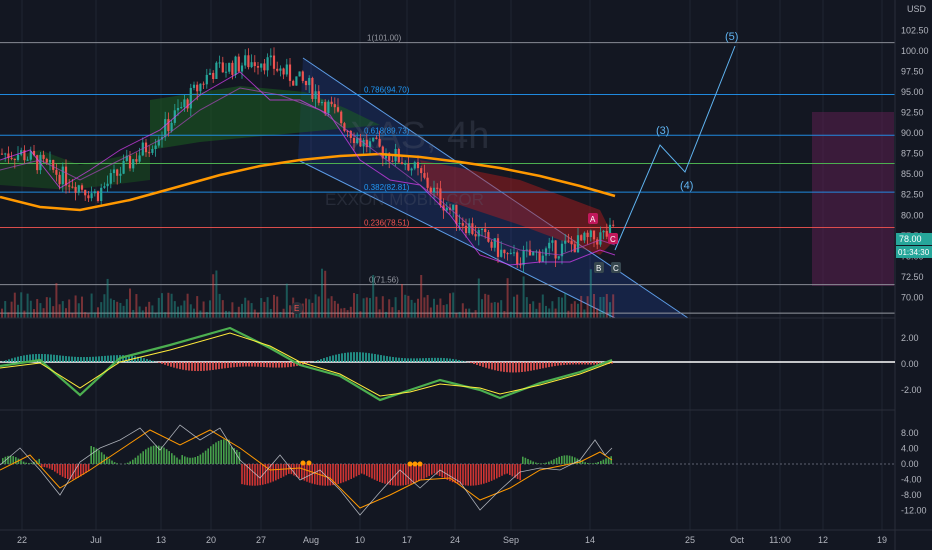 This screenshot has height=550, width=932. Describe the element at coordinates (911, 495) in the screenshot. I see `osc-tick: -8.00` at that location.